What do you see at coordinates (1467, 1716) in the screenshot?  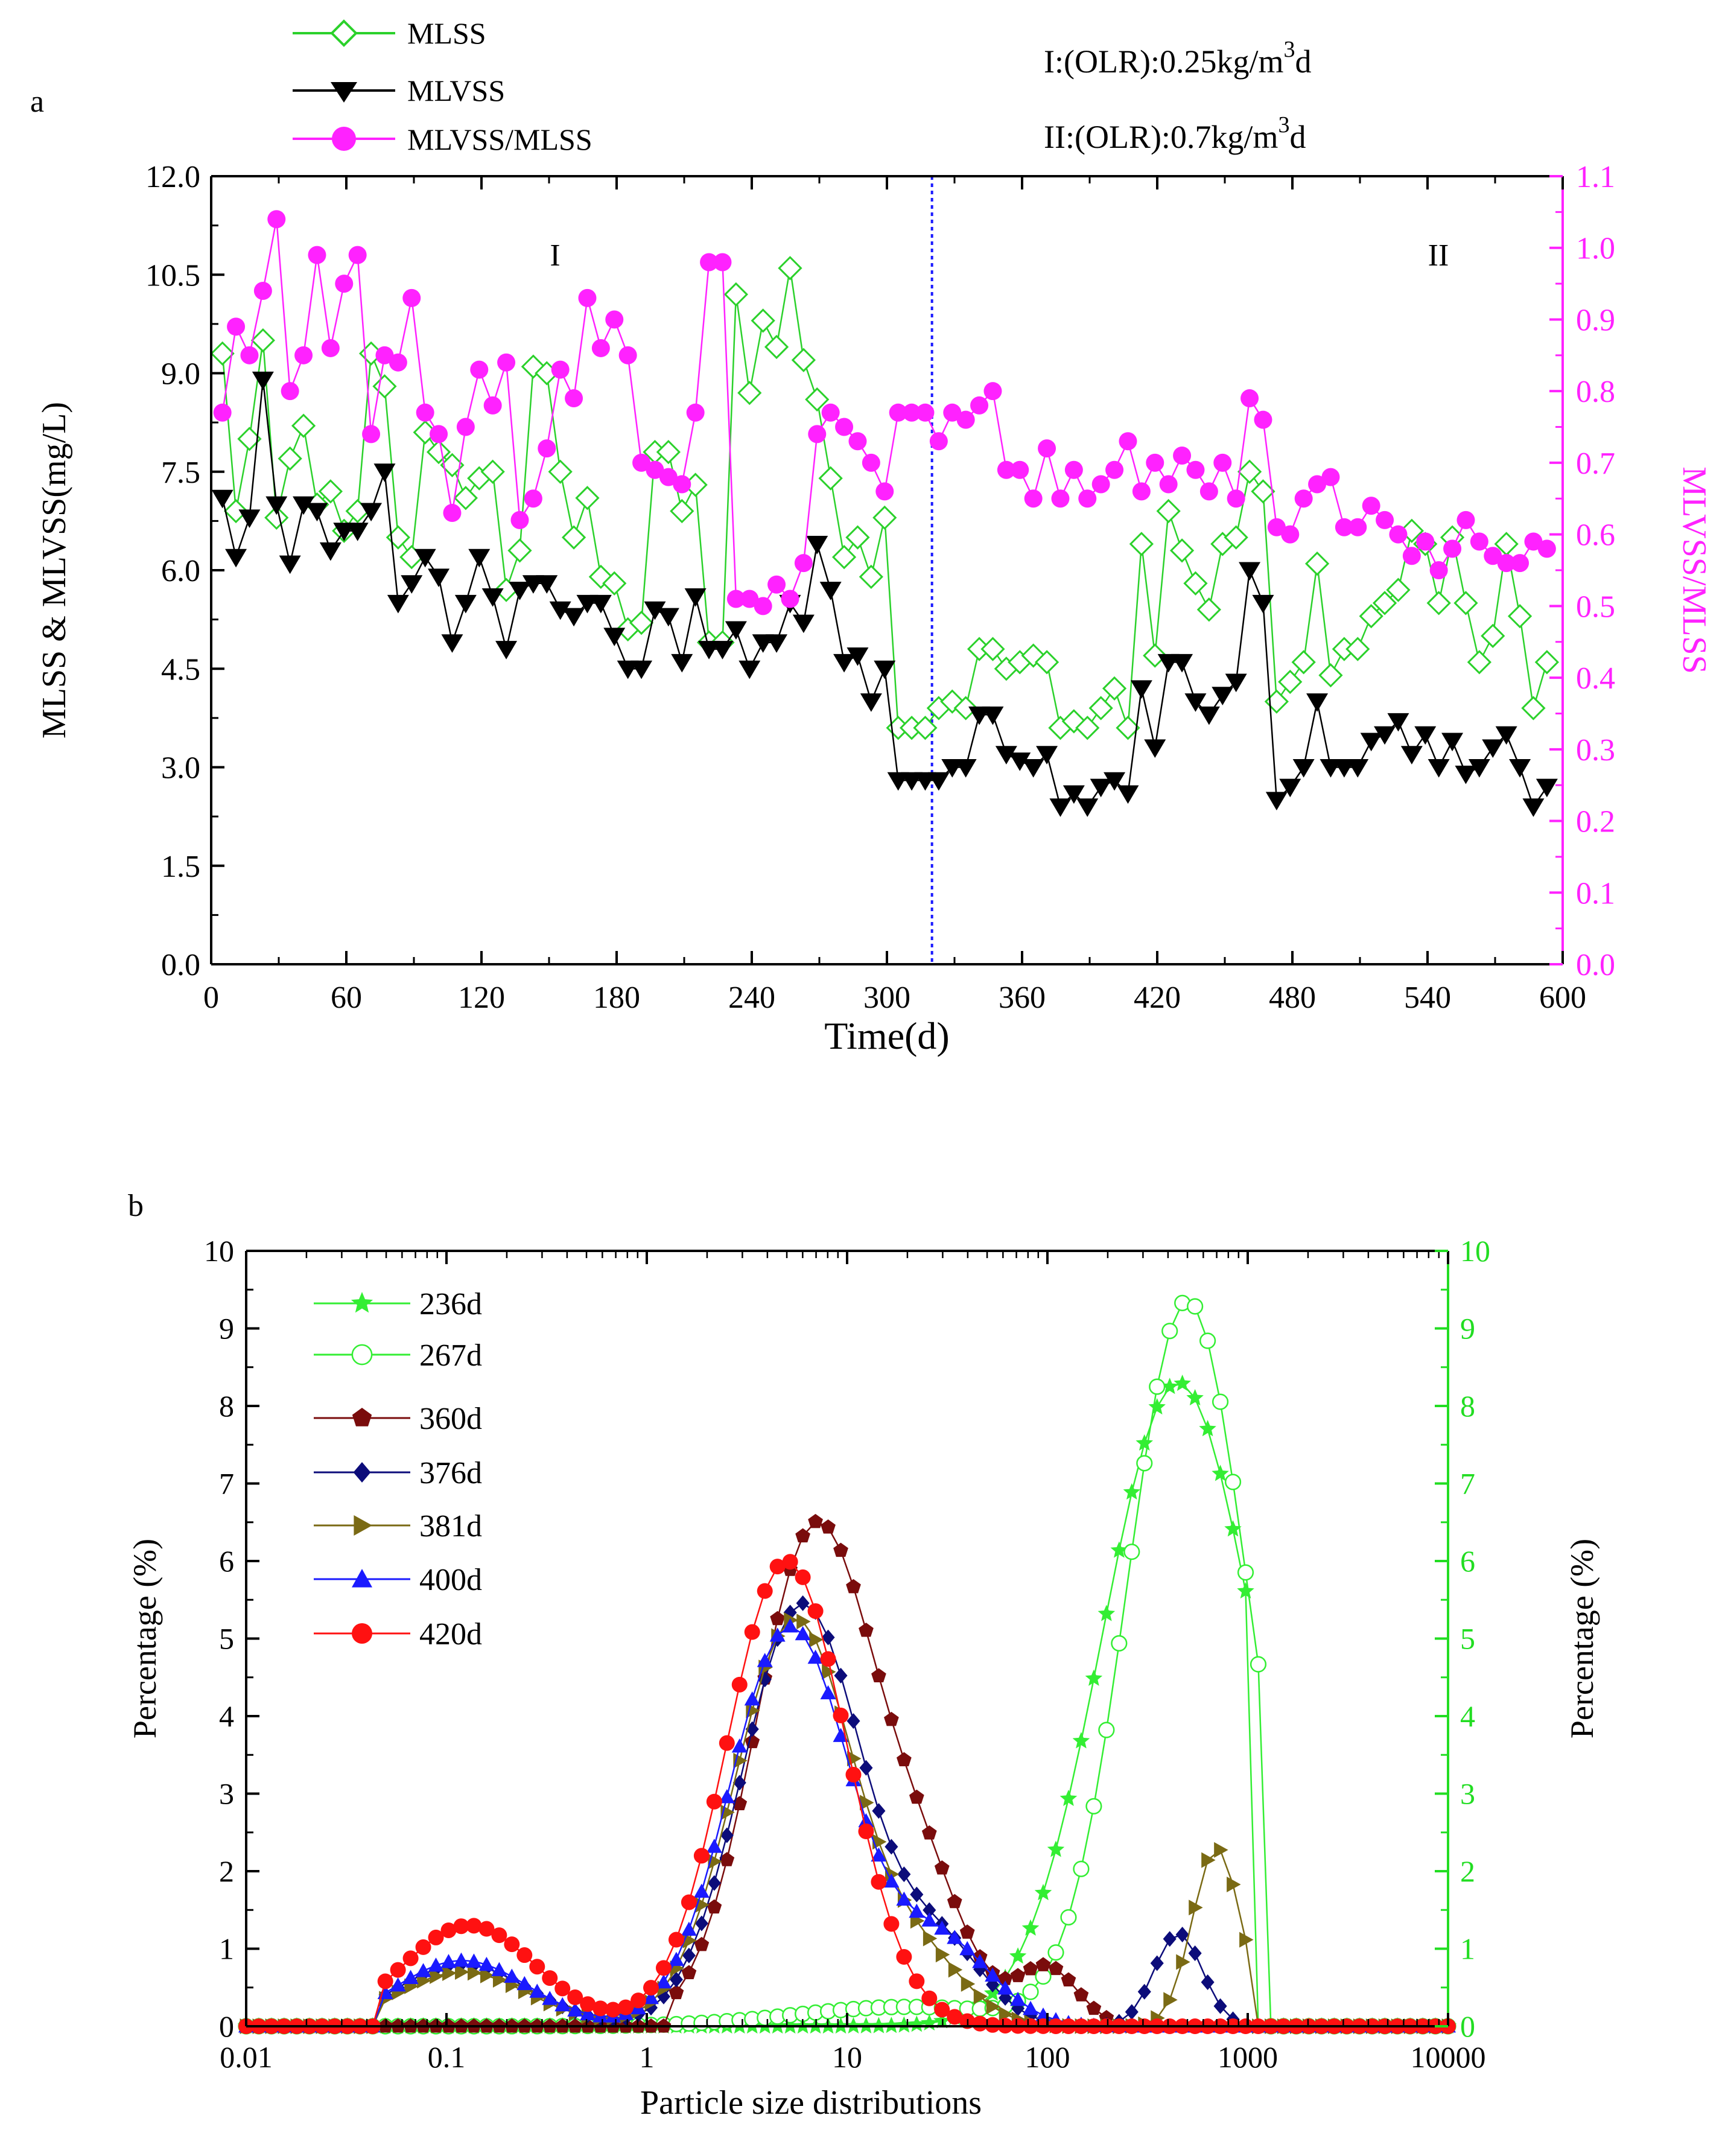 I see `y2-tick-label: 4` at bounding box center [1467, 1716].